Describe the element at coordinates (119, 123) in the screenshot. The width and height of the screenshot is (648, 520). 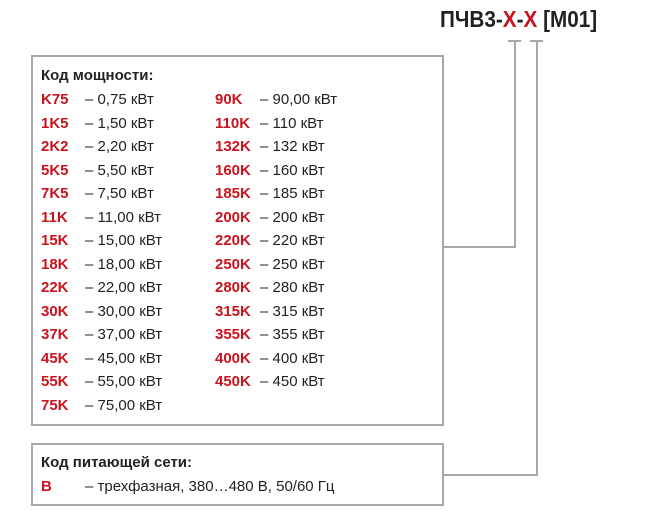
I see `power-code-desc: – 1,50 кВт` at that location.